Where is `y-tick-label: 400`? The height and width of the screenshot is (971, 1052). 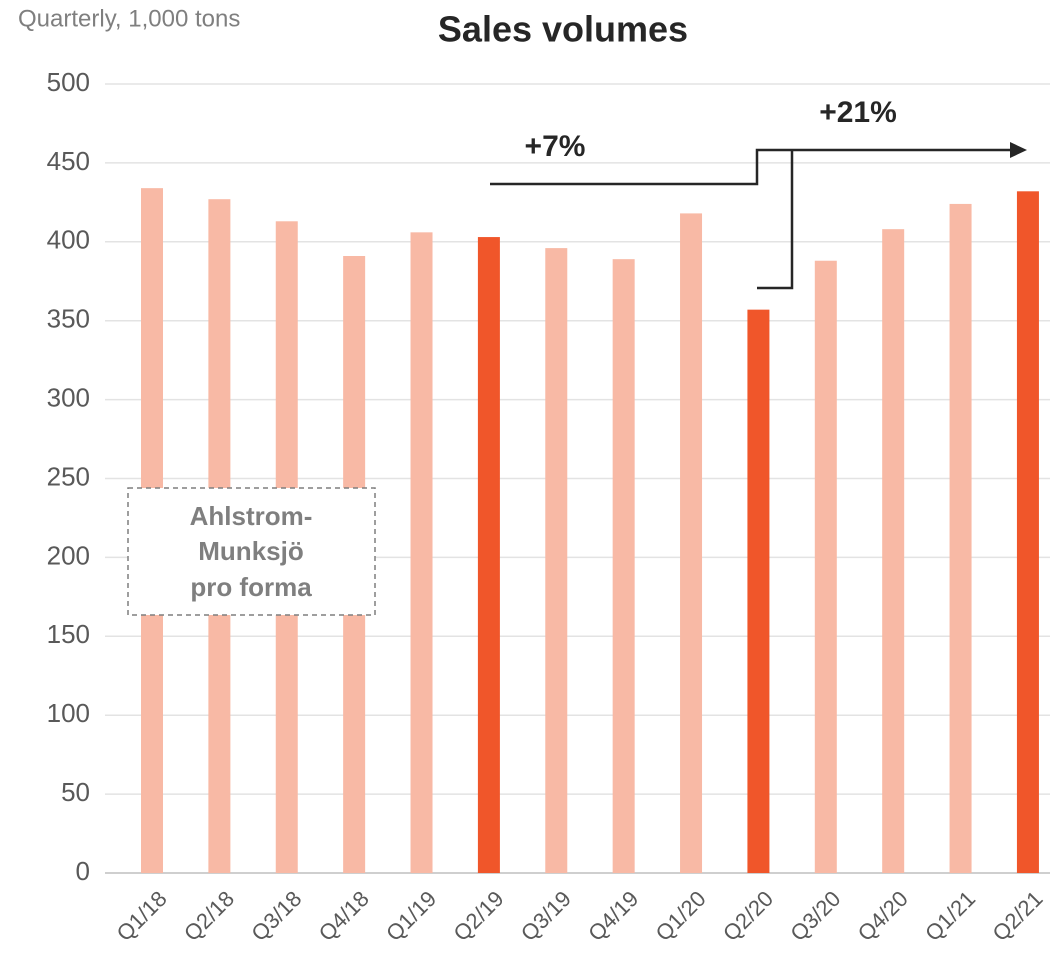 y-tick-label: 400 is located at coordinates (68, 240).